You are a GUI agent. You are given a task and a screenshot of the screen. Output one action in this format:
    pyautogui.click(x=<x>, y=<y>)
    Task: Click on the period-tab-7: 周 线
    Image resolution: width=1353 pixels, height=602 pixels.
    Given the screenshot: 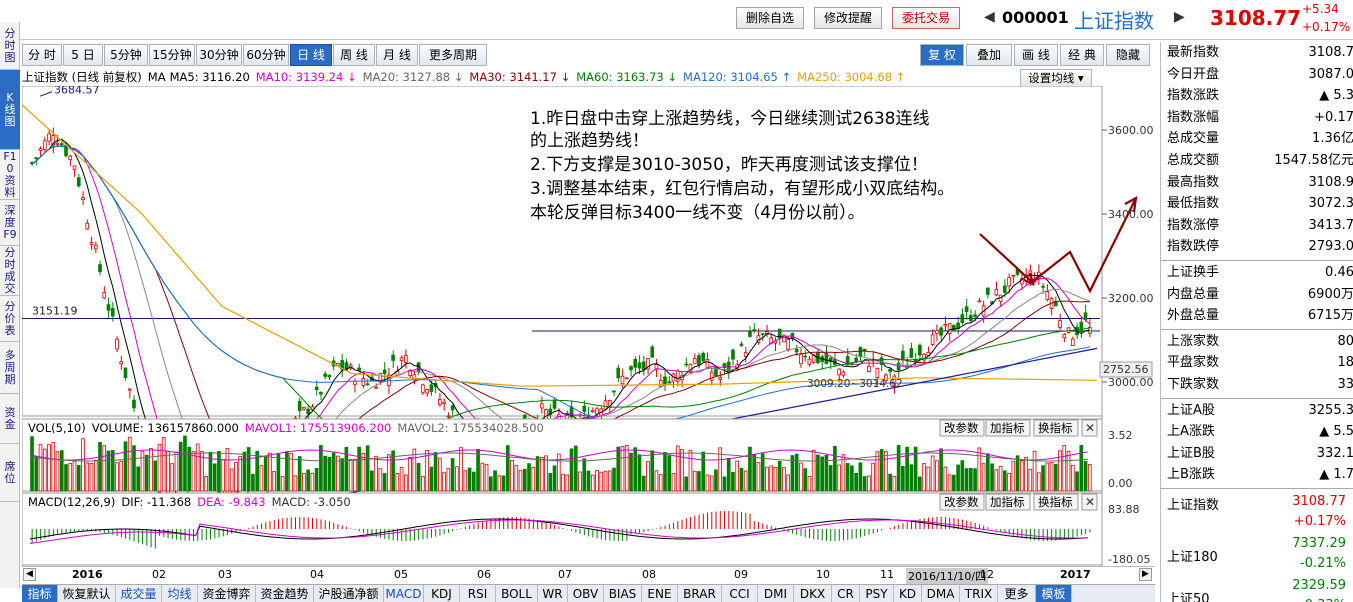 What is the action you would take?
    pyautogui.click(x=354, y=55)
    